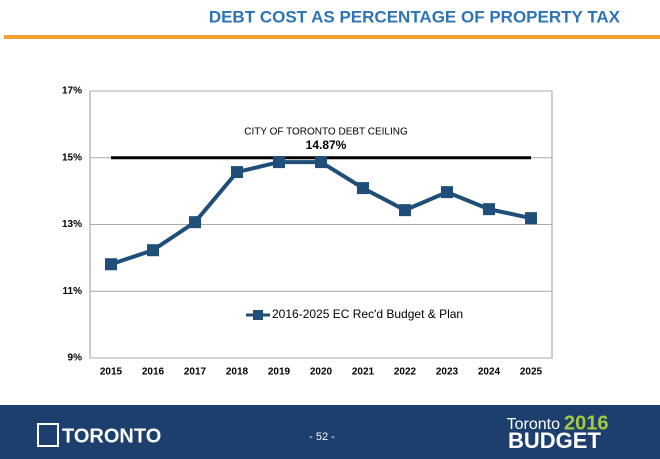  What do you see at coordinates (533, 424) in the screenshot?
I see `footer-brand: Toronto` at bounding box center [533, 424].